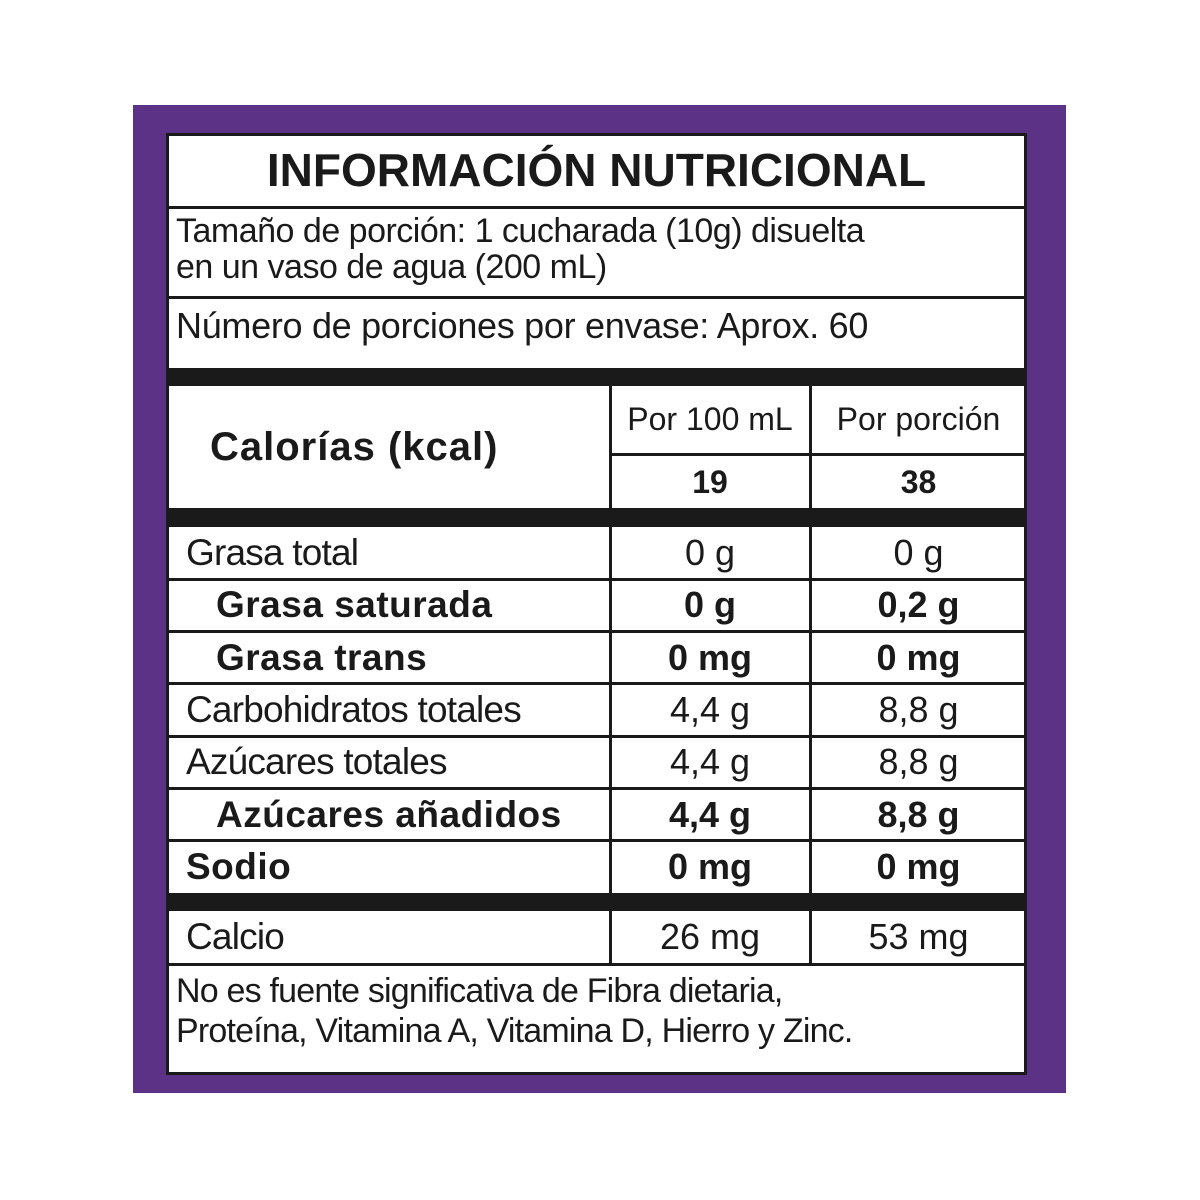 The height and width of the screenshot is (1200, 1200). I want to click on nutrient-name: Azúcares totales, so click(317, 762).